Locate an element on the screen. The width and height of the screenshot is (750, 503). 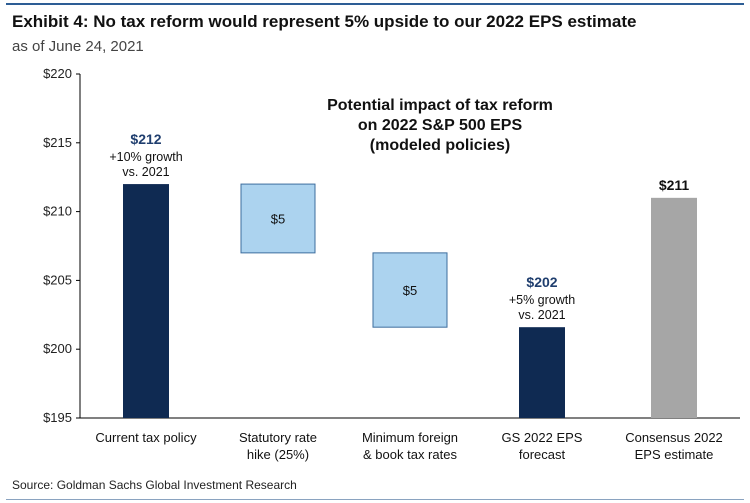
x-tick-label: forecast is located at coordinates (542, 454).